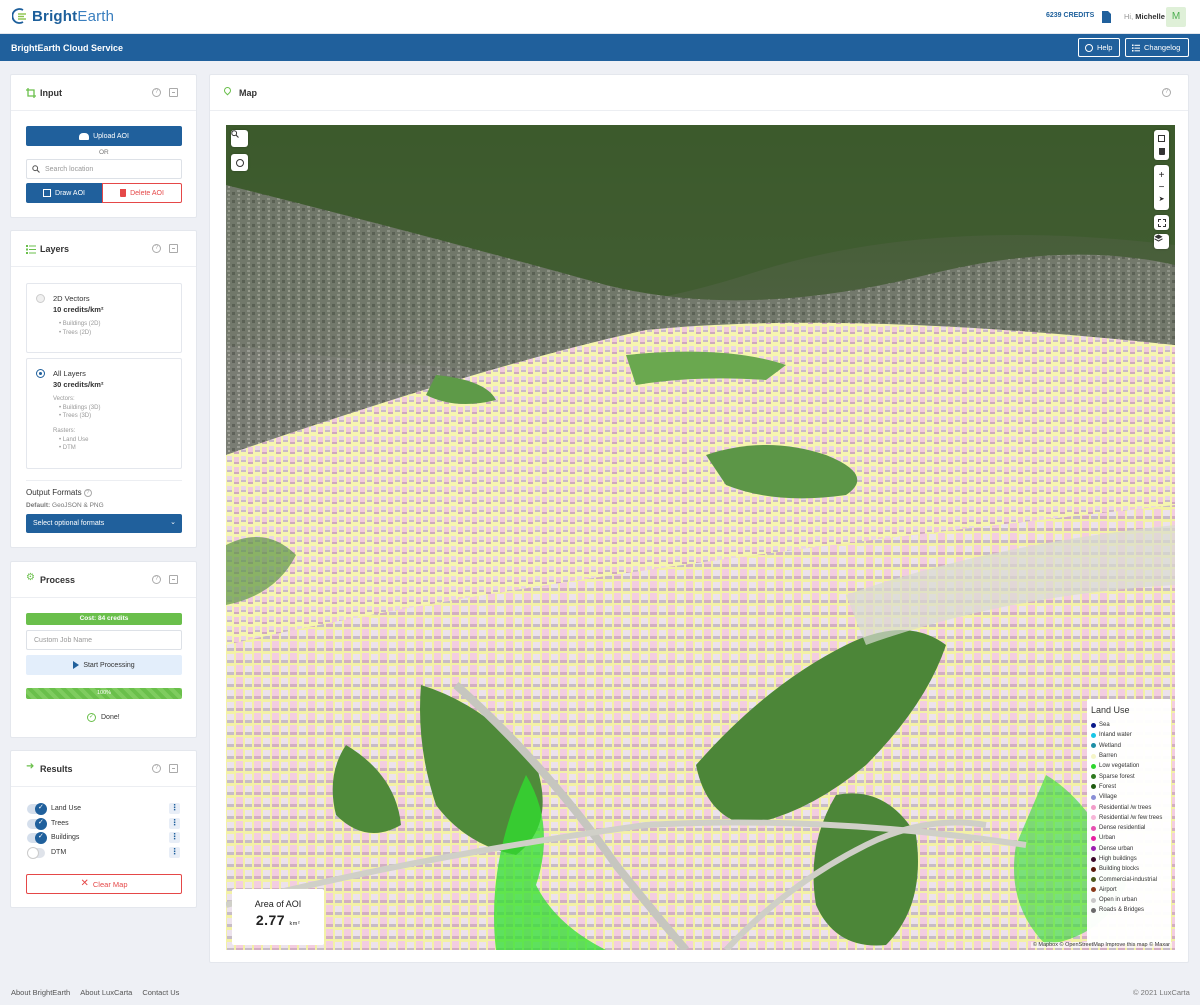 The width and height of the screenshot is (1200, 1005). I want to click on or-separator: OR, so click(104, 152).